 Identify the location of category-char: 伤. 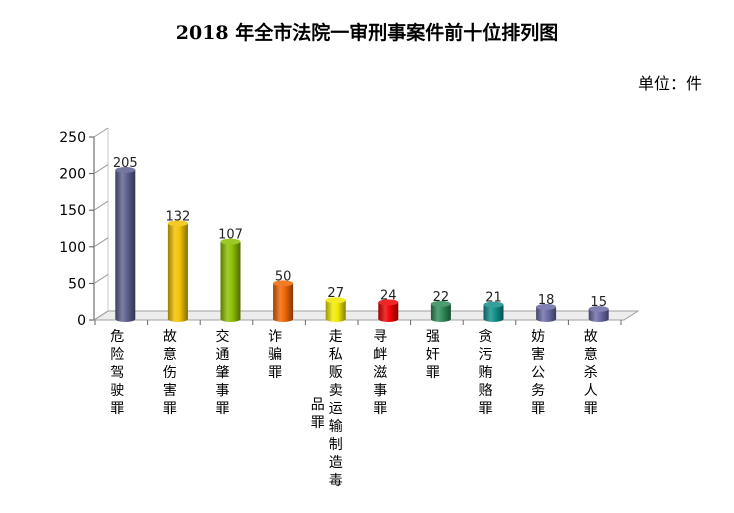
(170, 373).